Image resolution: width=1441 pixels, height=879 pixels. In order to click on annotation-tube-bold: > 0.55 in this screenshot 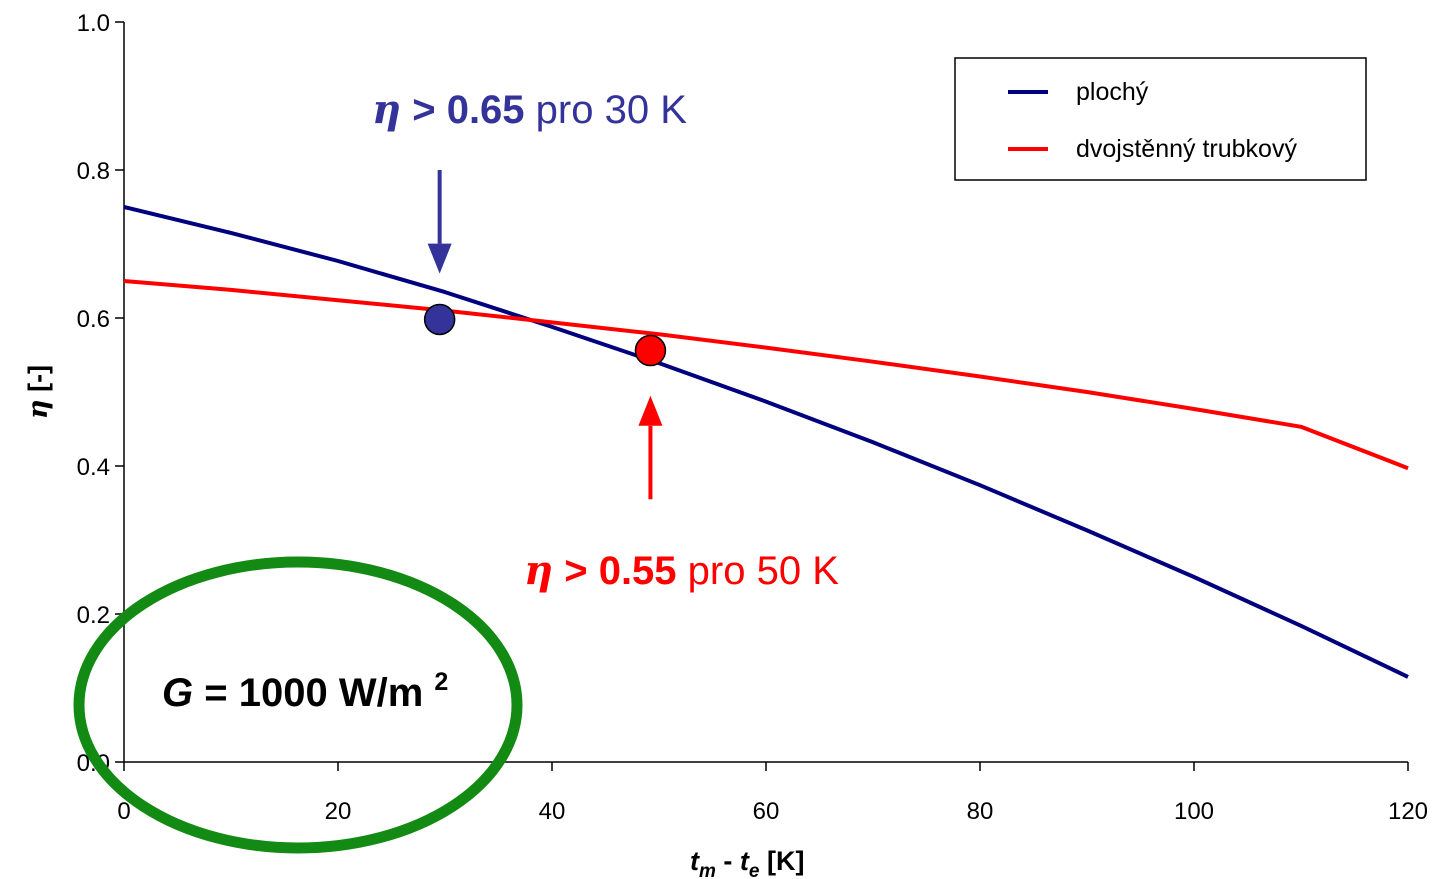, I will do `click(620, 571)`.